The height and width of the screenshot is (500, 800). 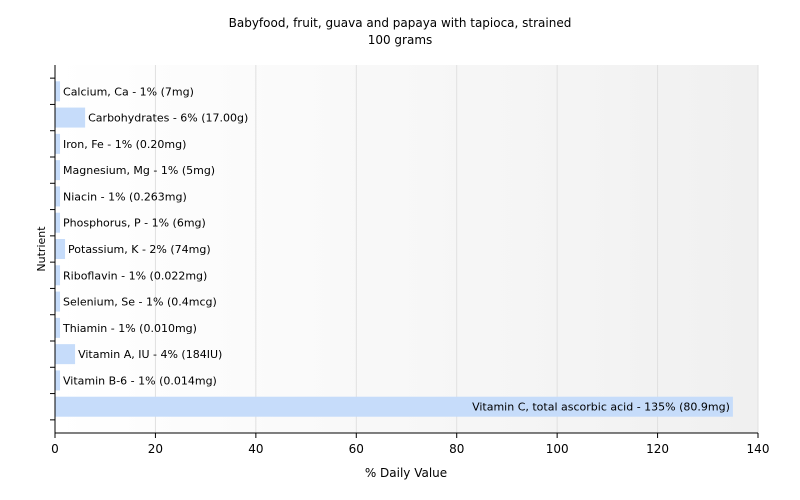 I want to click on x-tick-label: 60, so click(x=356, y=449).